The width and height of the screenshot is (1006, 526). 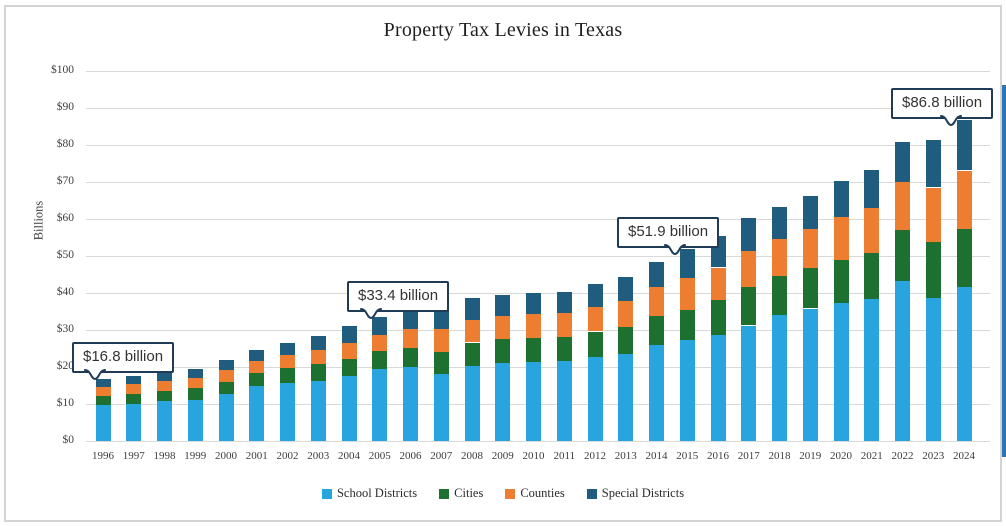 I want to click on callout-text: $33.4 billion, so click(x=398, y=295).